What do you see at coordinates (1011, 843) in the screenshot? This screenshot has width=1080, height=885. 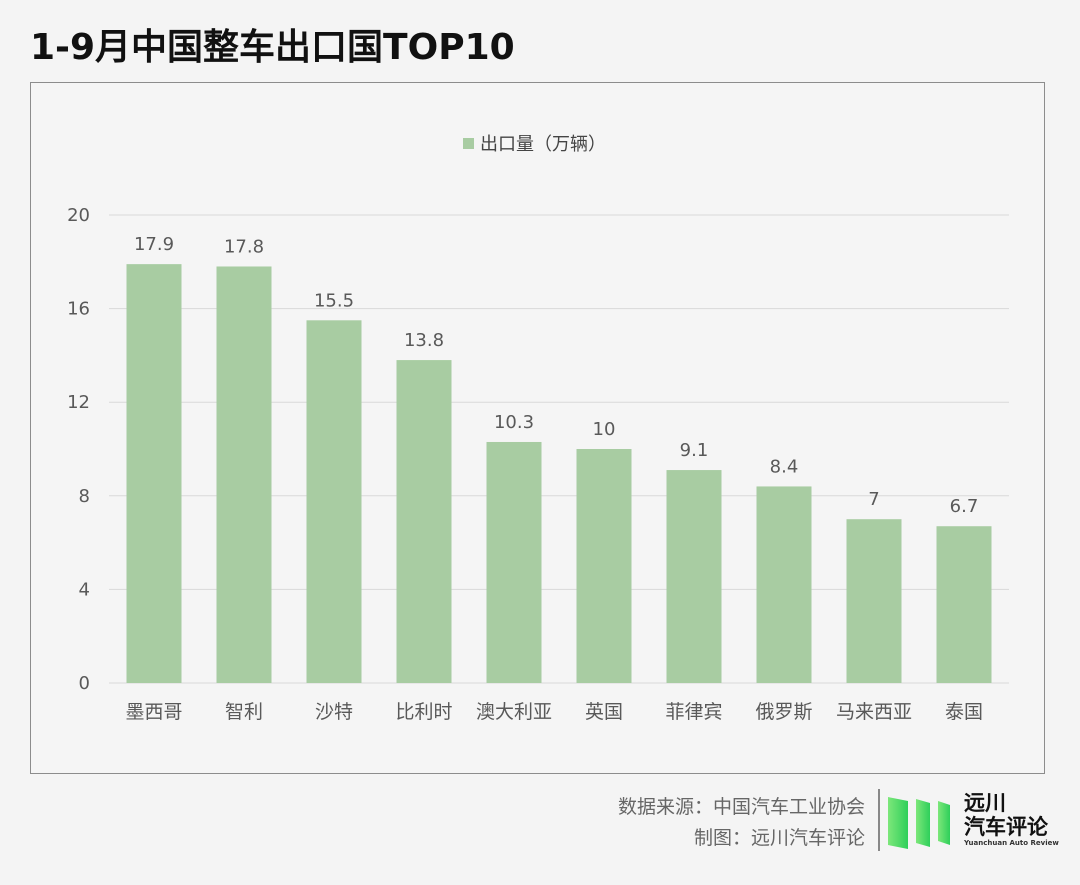 I see `logo-subtitle: Yuanchuan Auto Review` at bounding box center [1011, 843].